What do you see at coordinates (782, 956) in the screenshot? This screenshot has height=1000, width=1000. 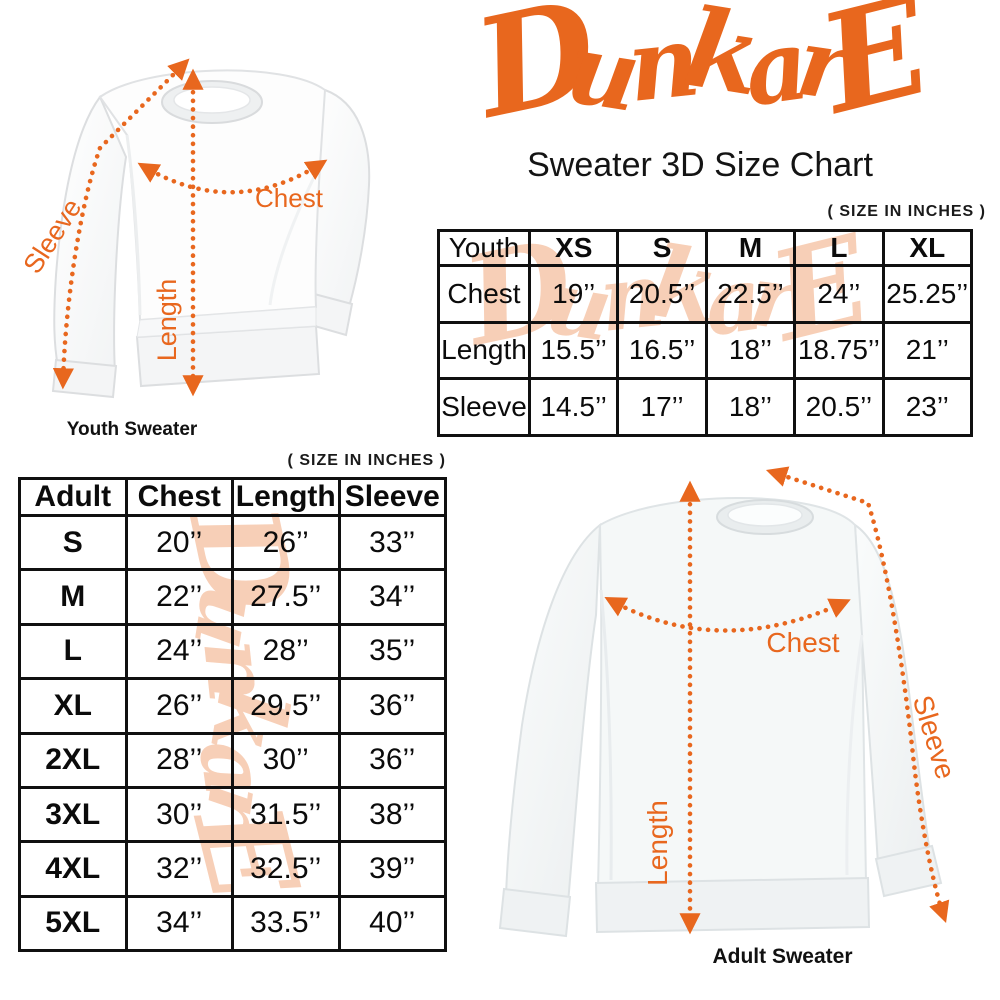 I see `adult-diagram-caption: Adult Sweater` at bounding box center [782, 956].